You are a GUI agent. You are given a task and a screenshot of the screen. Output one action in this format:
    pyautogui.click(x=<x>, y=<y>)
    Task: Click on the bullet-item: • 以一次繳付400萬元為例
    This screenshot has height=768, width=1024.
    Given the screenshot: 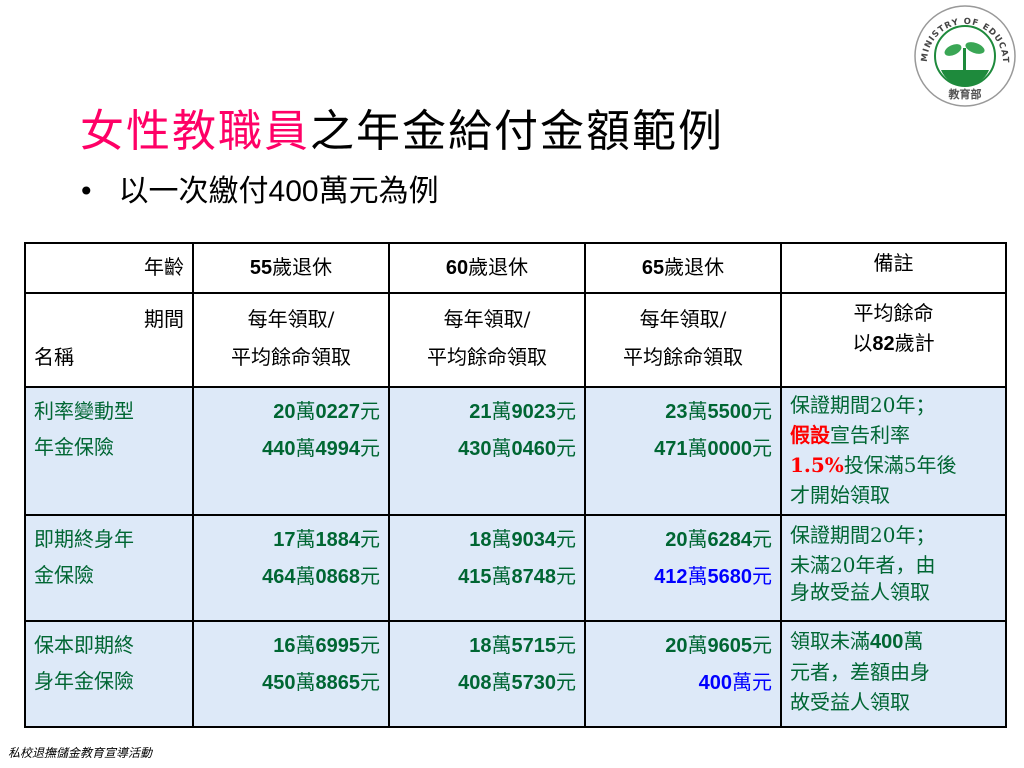 What is the action you would take?
    pyautogui.click(x=258, y=192)
    